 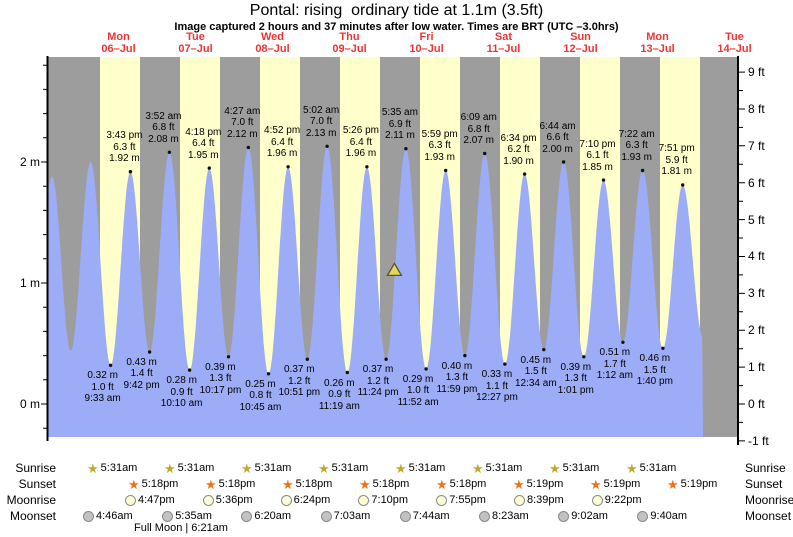 I want to click on left-axis-ticks, so click(x=44, y=246).